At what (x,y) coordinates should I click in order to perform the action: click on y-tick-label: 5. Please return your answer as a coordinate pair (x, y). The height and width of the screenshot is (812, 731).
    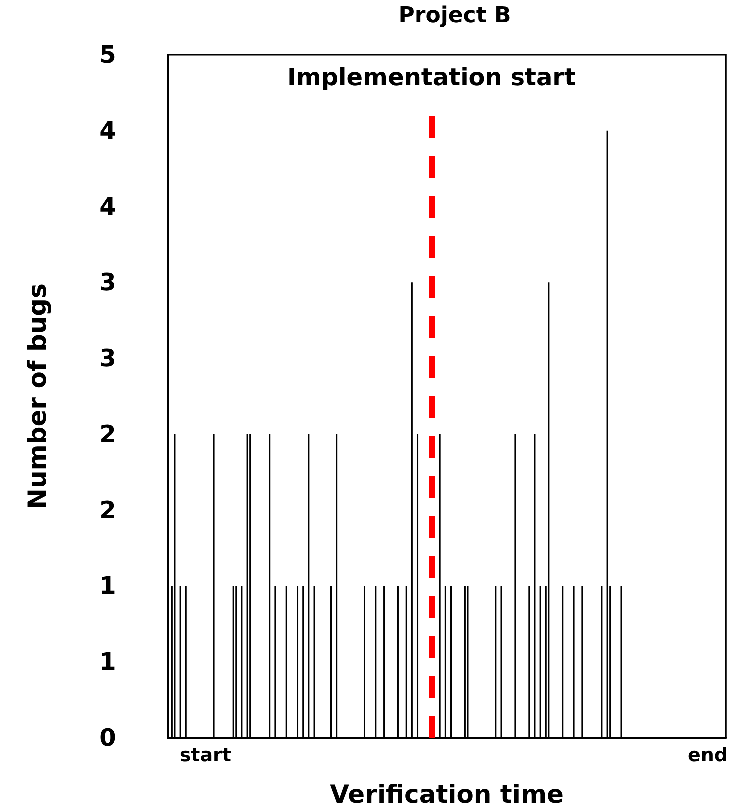
    Looking at the image, I should click on (108, 55).